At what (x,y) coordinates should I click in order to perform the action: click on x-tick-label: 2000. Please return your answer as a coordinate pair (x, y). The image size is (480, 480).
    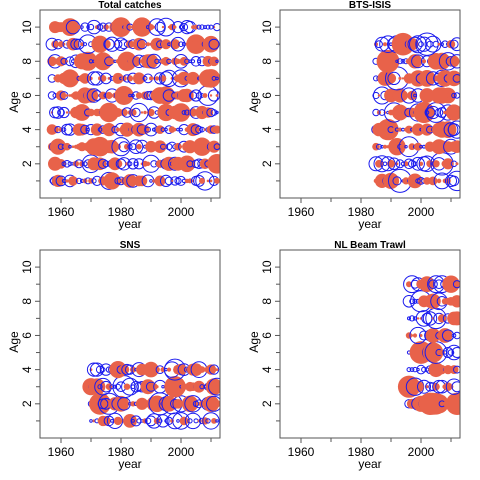
    Looking at the image, I should click on (181, 452).